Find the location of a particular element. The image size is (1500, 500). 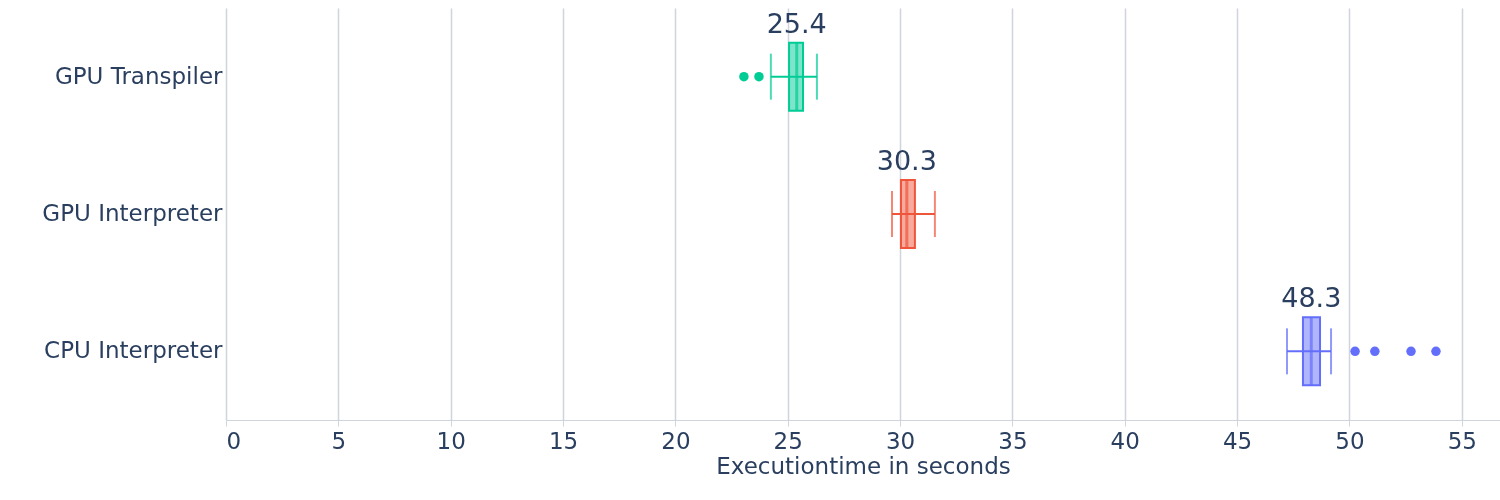

x-tick-label: 20 is located at coordinates (676, 440).